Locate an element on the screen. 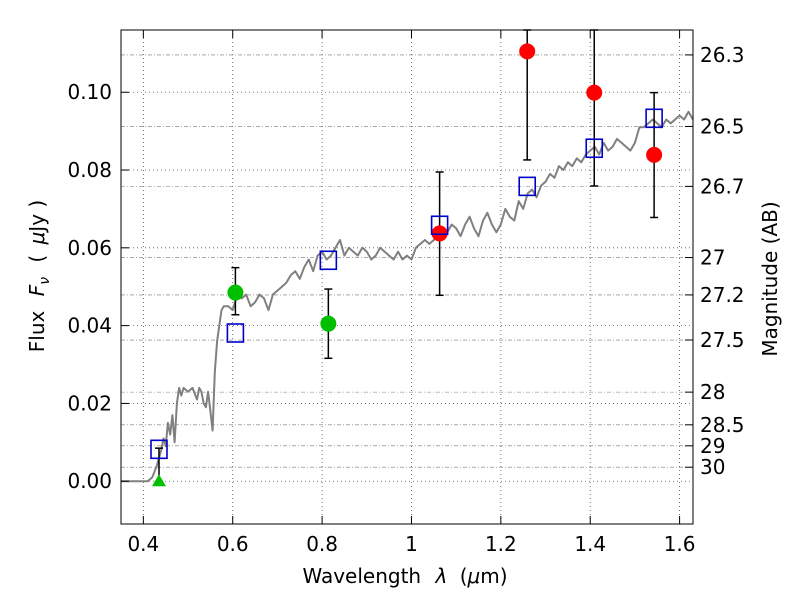  y-tick-label: 0.08 is located at coordinates (89, 170).